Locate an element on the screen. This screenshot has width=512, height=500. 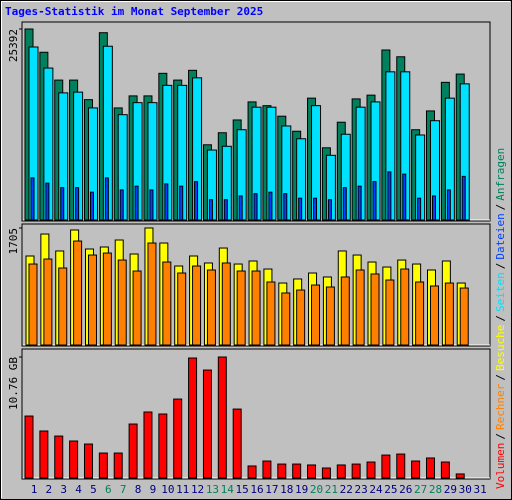
x-tick-label: 22 is located at coordinates (346, 489).